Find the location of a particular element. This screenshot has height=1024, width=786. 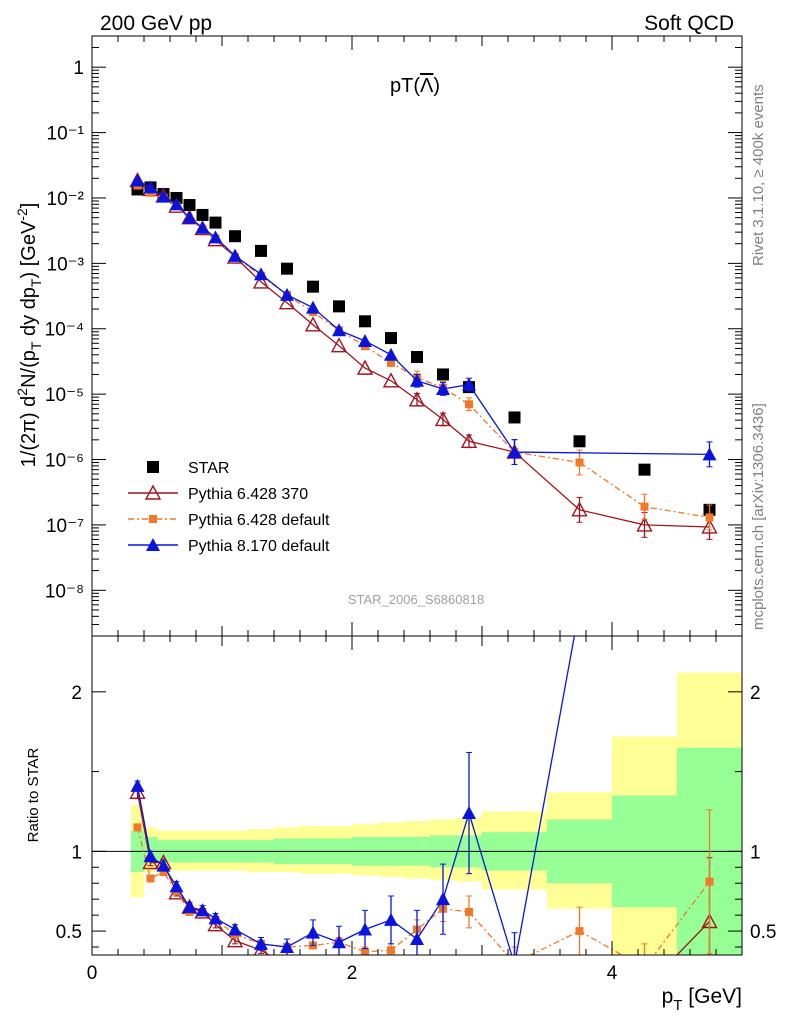

y-tick-label: 1 is located at coordinates (78, 68).